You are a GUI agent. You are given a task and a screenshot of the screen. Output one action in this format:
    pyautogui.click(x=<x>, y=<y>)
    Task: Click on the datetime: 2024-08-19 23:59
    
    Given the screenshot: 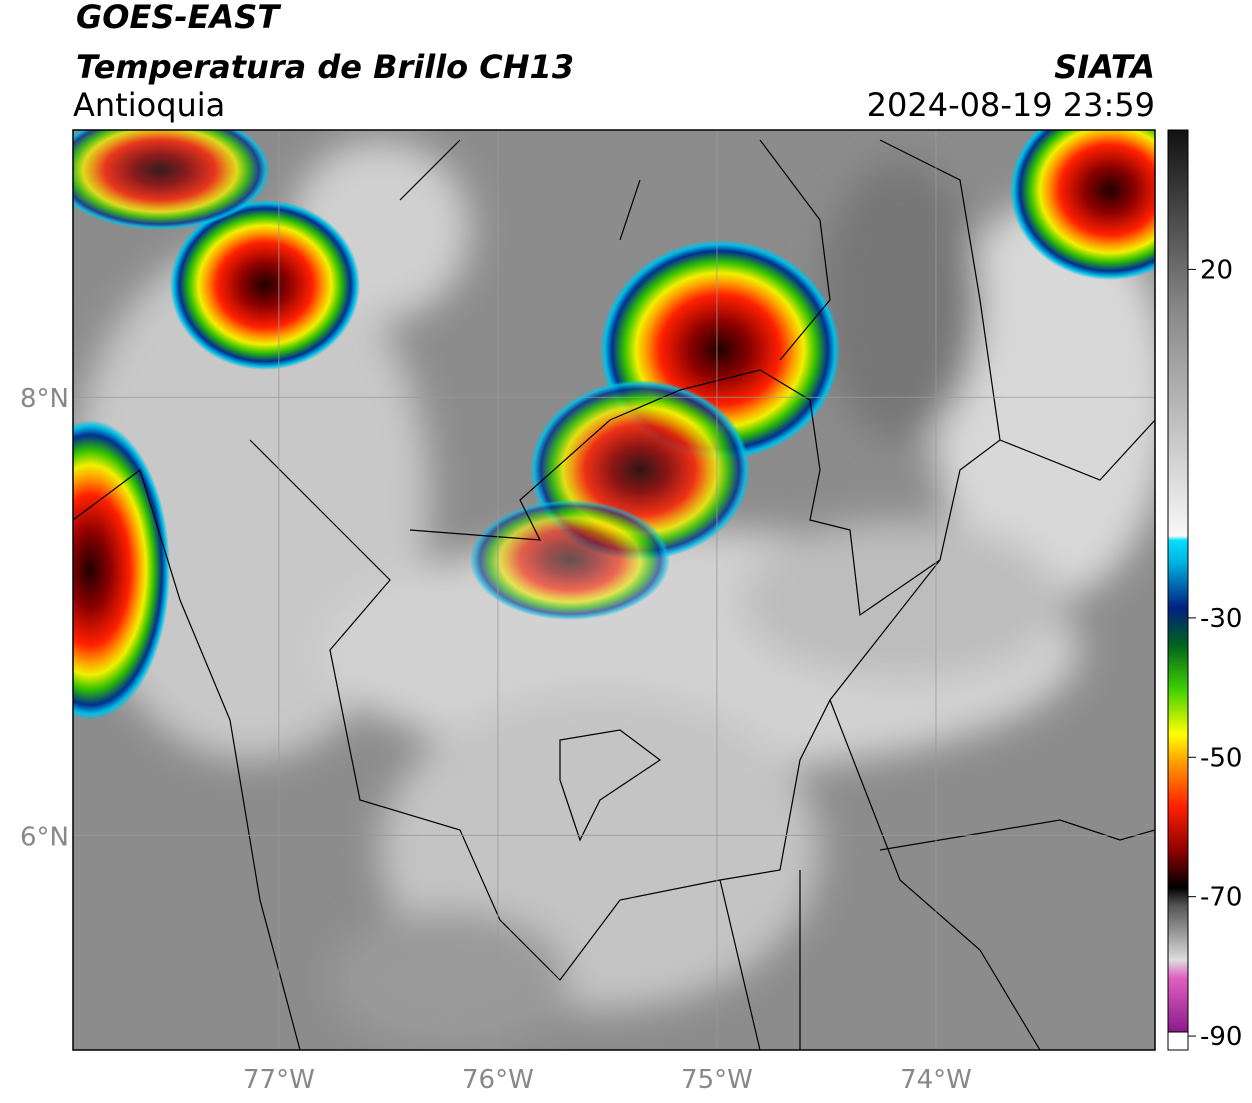 What is the action you would take?
    pyautogui.click(x=1011, y=105)
    